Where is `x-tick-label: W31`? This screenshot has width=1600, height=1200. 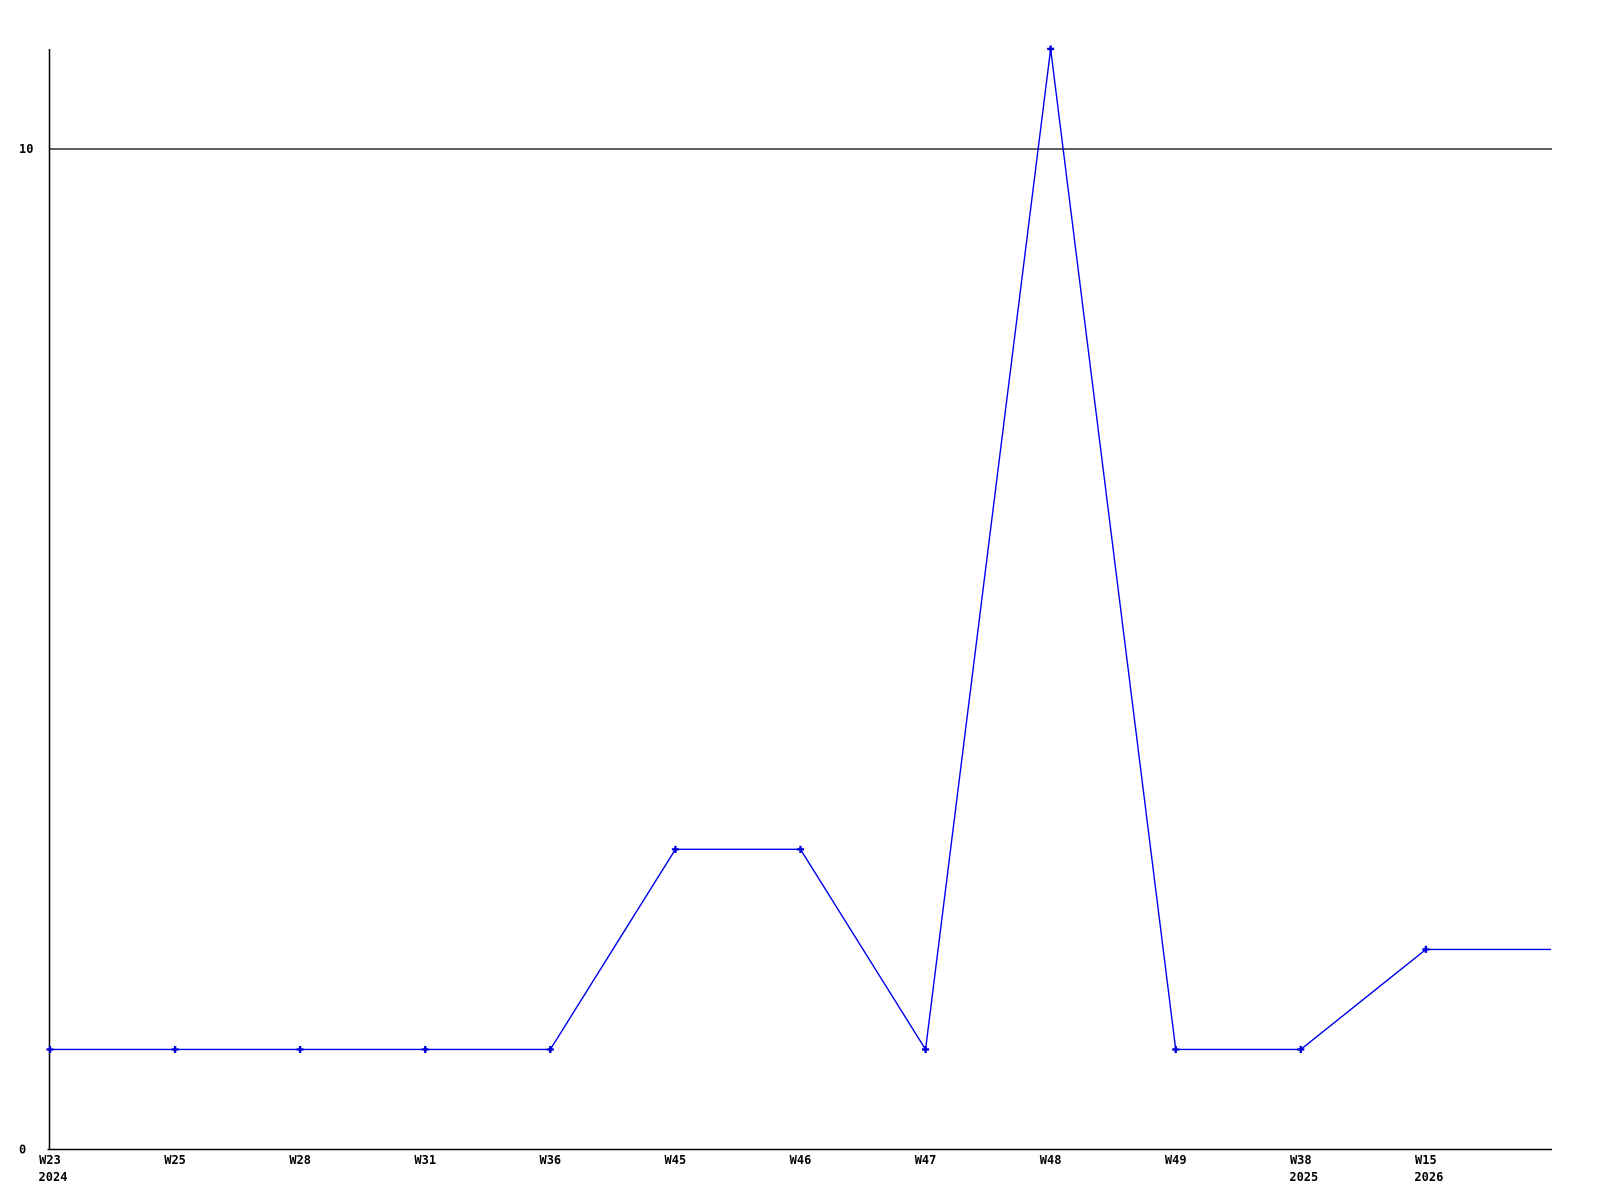 x-tick-label: W31 is located at coordinates (425, 1160).